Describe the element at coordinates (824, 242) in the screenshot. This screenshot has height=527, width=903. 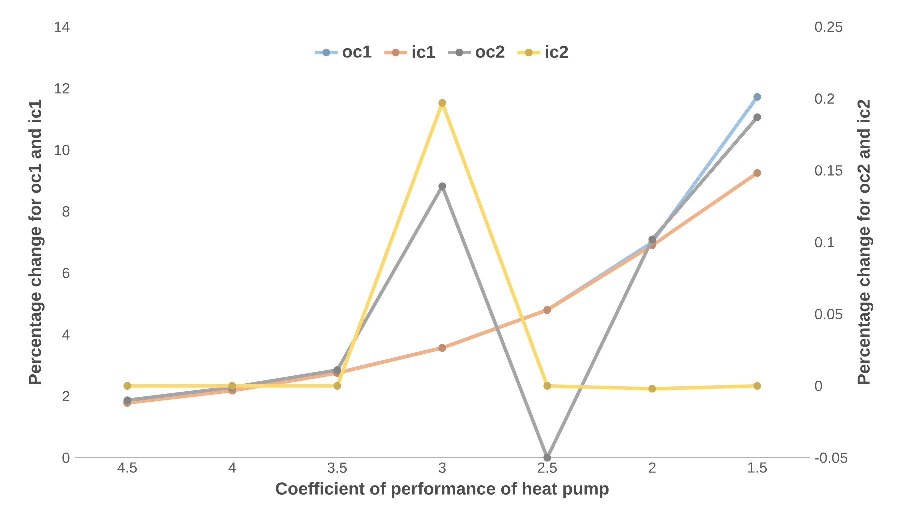
I see `y2-tick-label: 0.1` at that location.